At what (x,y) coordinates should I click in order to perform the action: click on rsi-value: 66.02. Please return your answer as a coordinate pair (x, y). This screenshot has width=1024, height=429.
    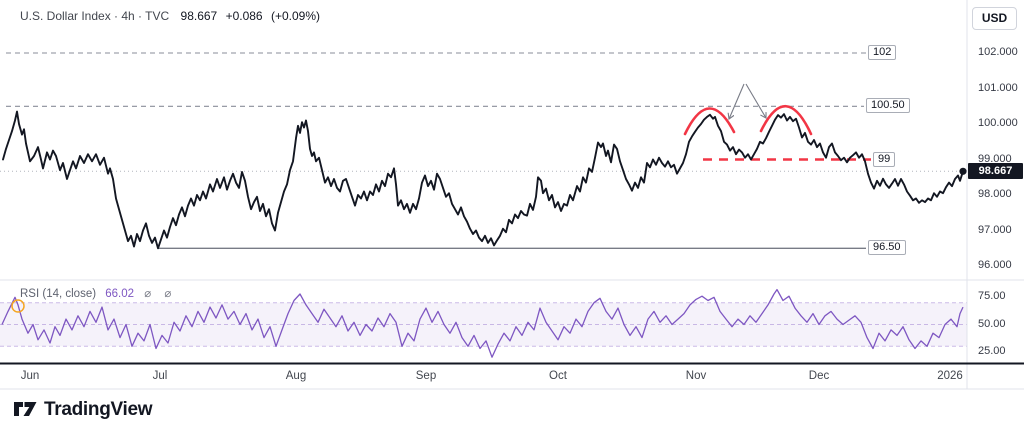
    Looking at the image, I should click on (120, 294).